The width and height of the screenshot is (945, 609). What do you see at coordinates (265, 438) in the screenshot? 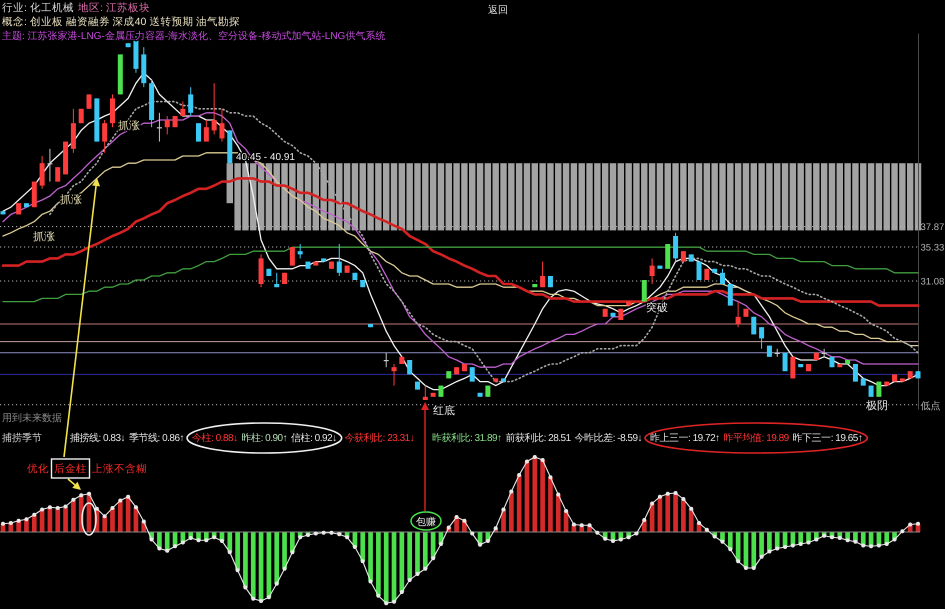
I see `text: 昨柱: 0.90↑` at bounding box center [265, 438].